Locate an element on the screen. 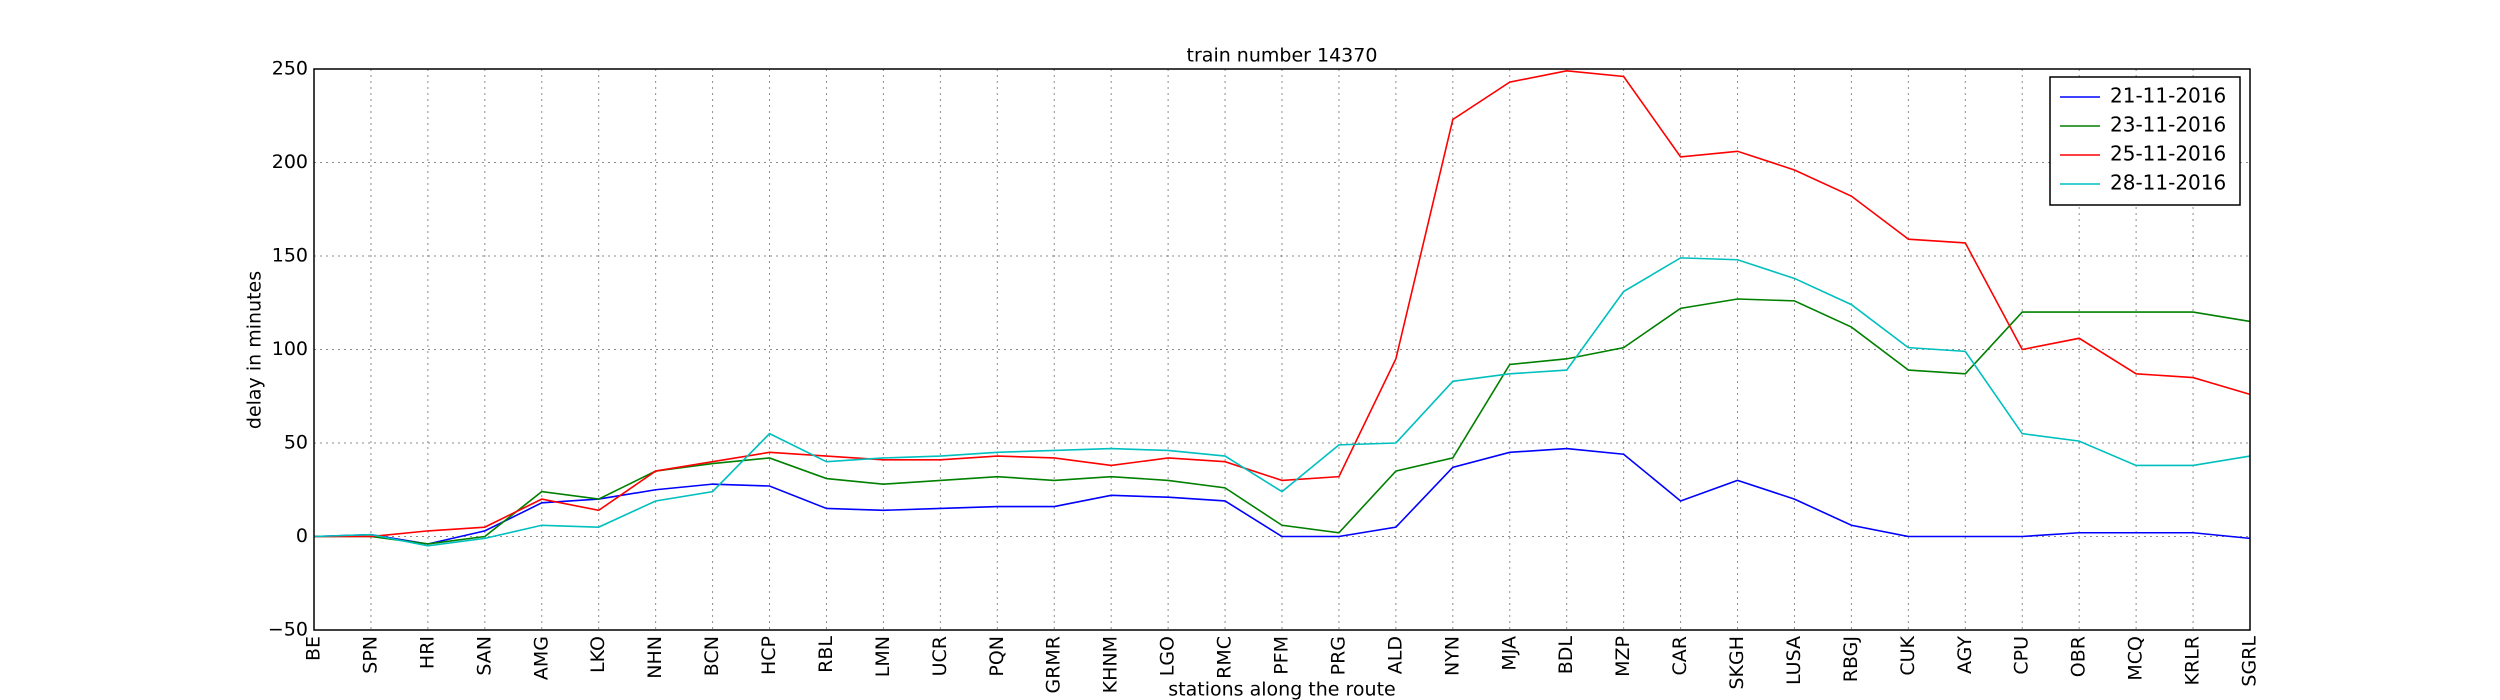  y-tick-label: 100 is located at coordinates (290, 349).